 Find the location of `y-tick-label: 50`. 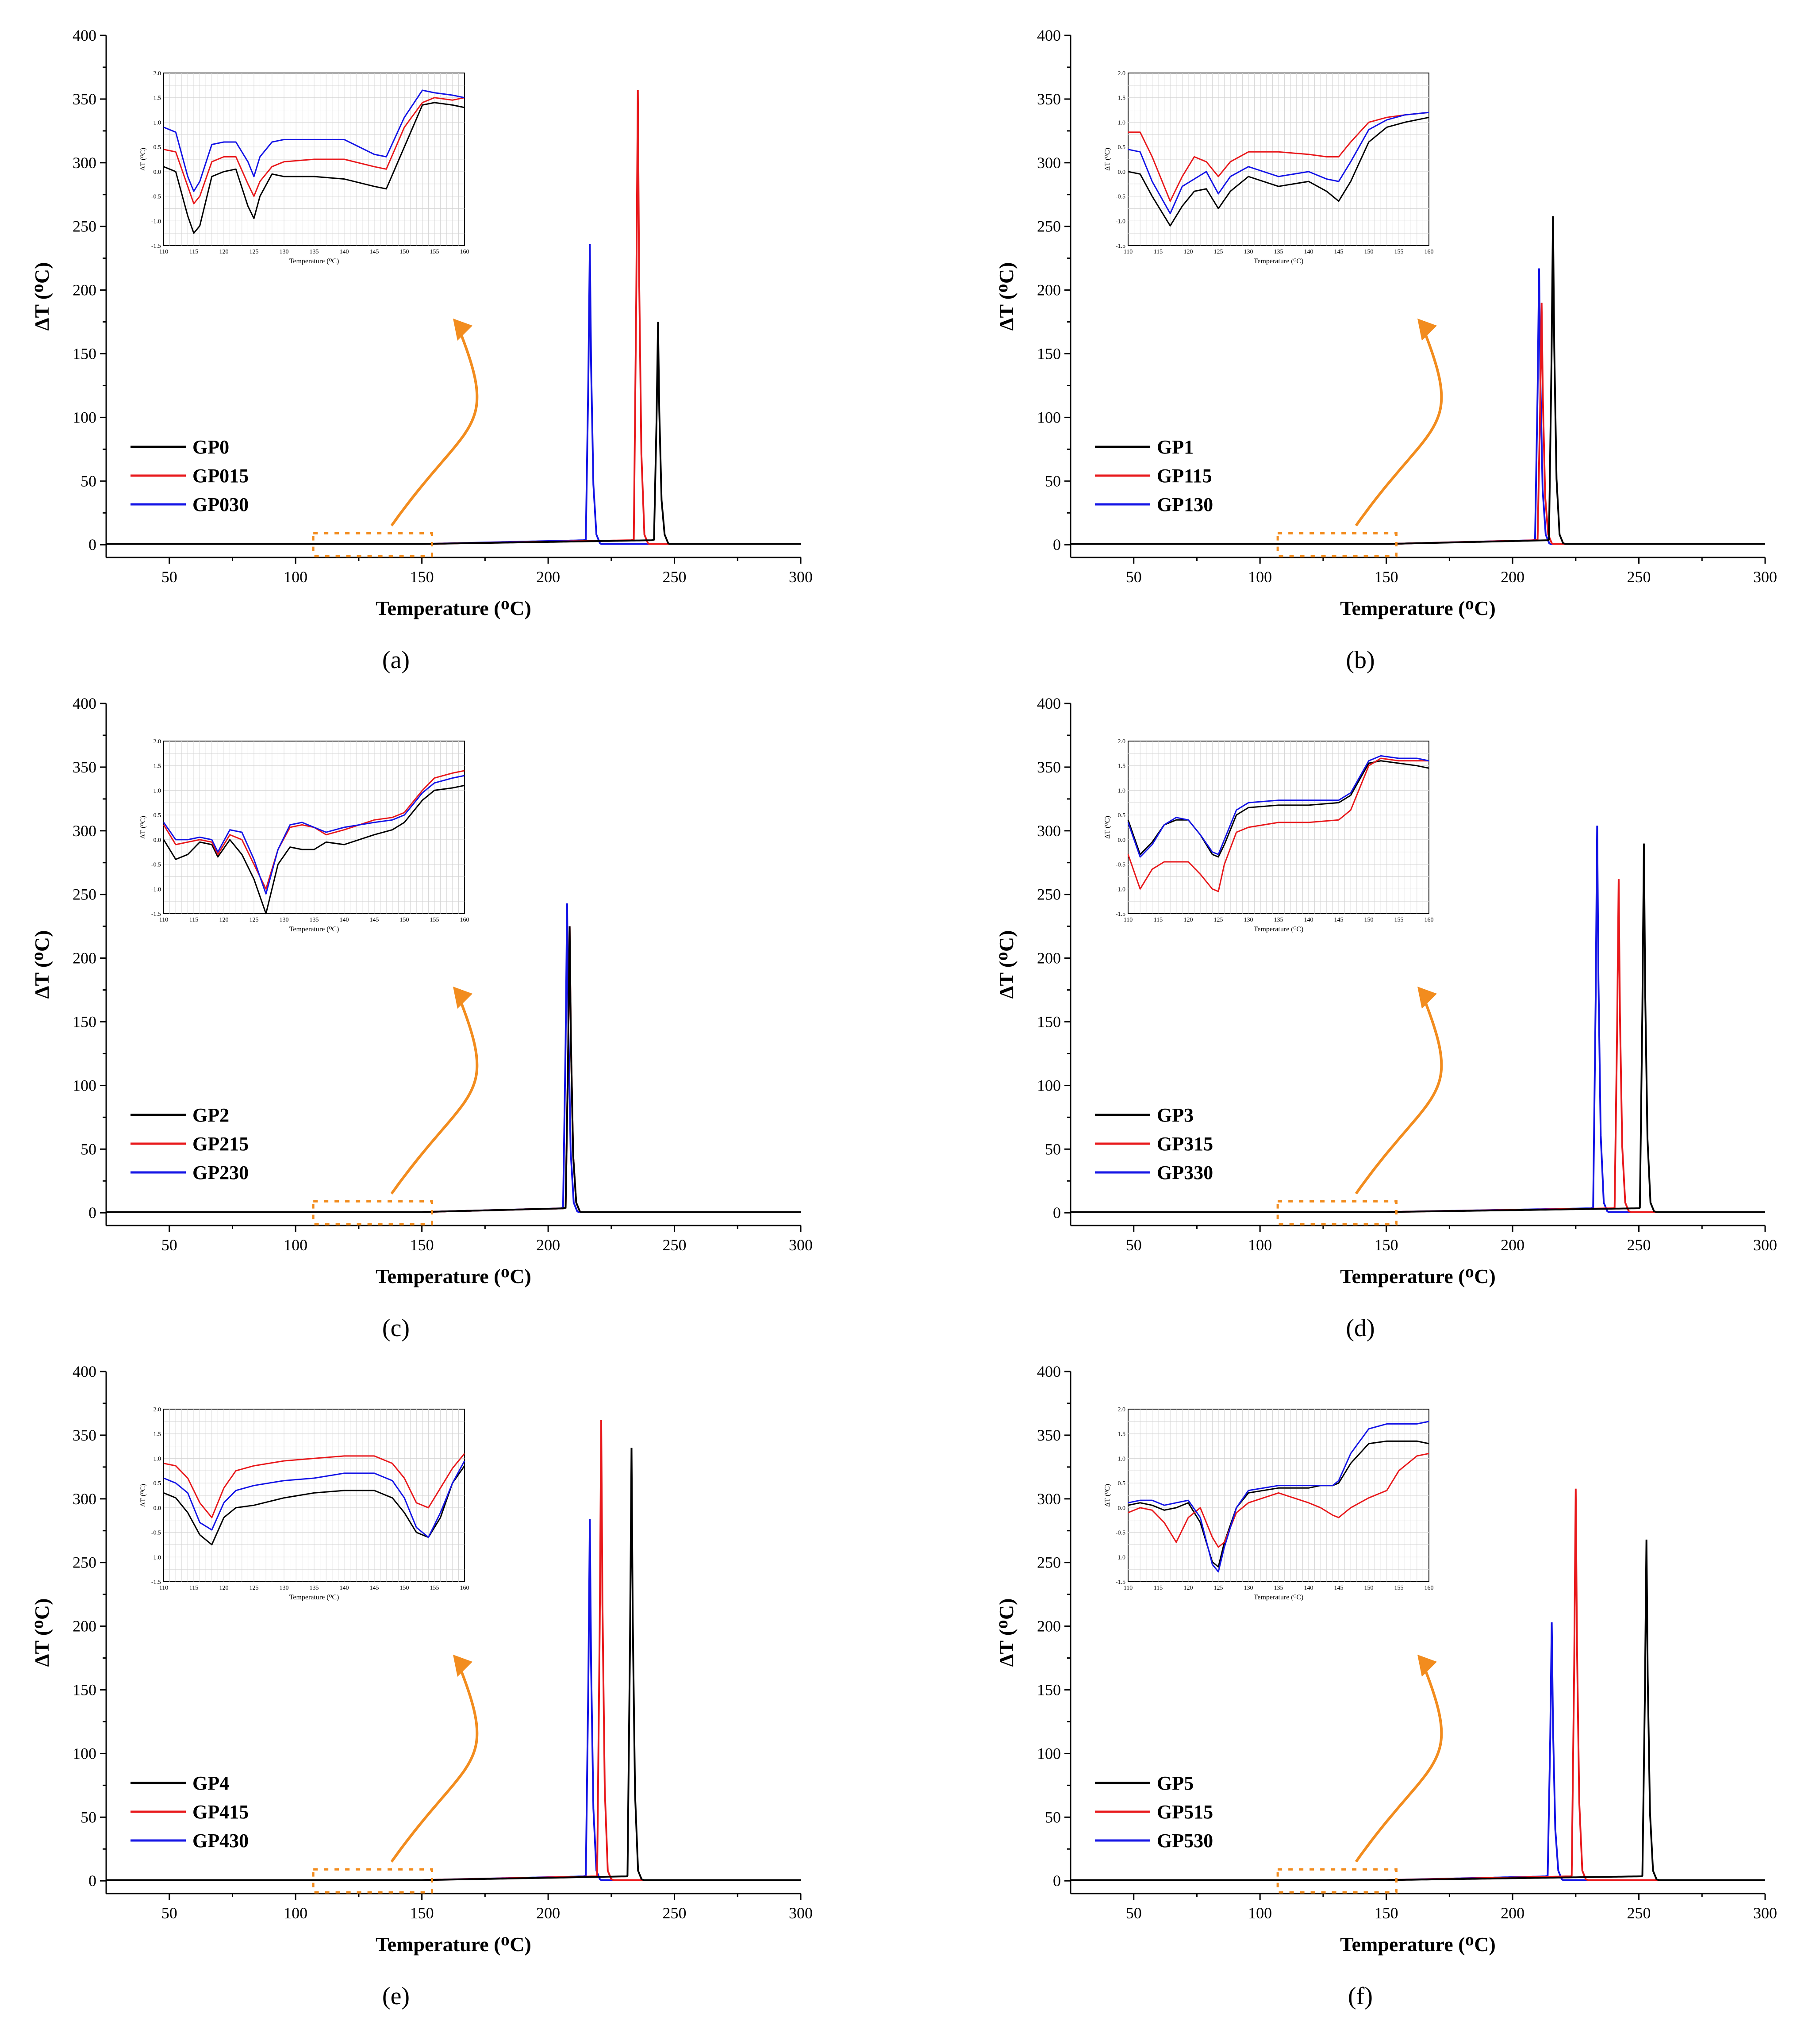

y-tick-label: 50 is located at coordinates (1053, 1149).